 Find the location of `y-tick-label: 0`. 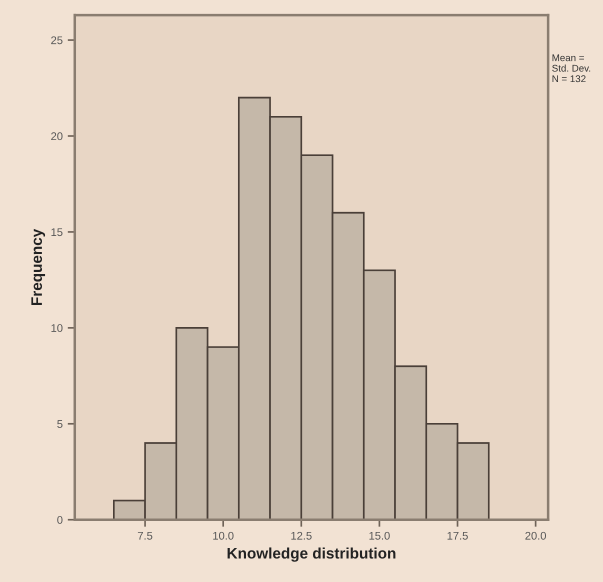

y-tick-label: 0 is located at coordinates (60, 520).